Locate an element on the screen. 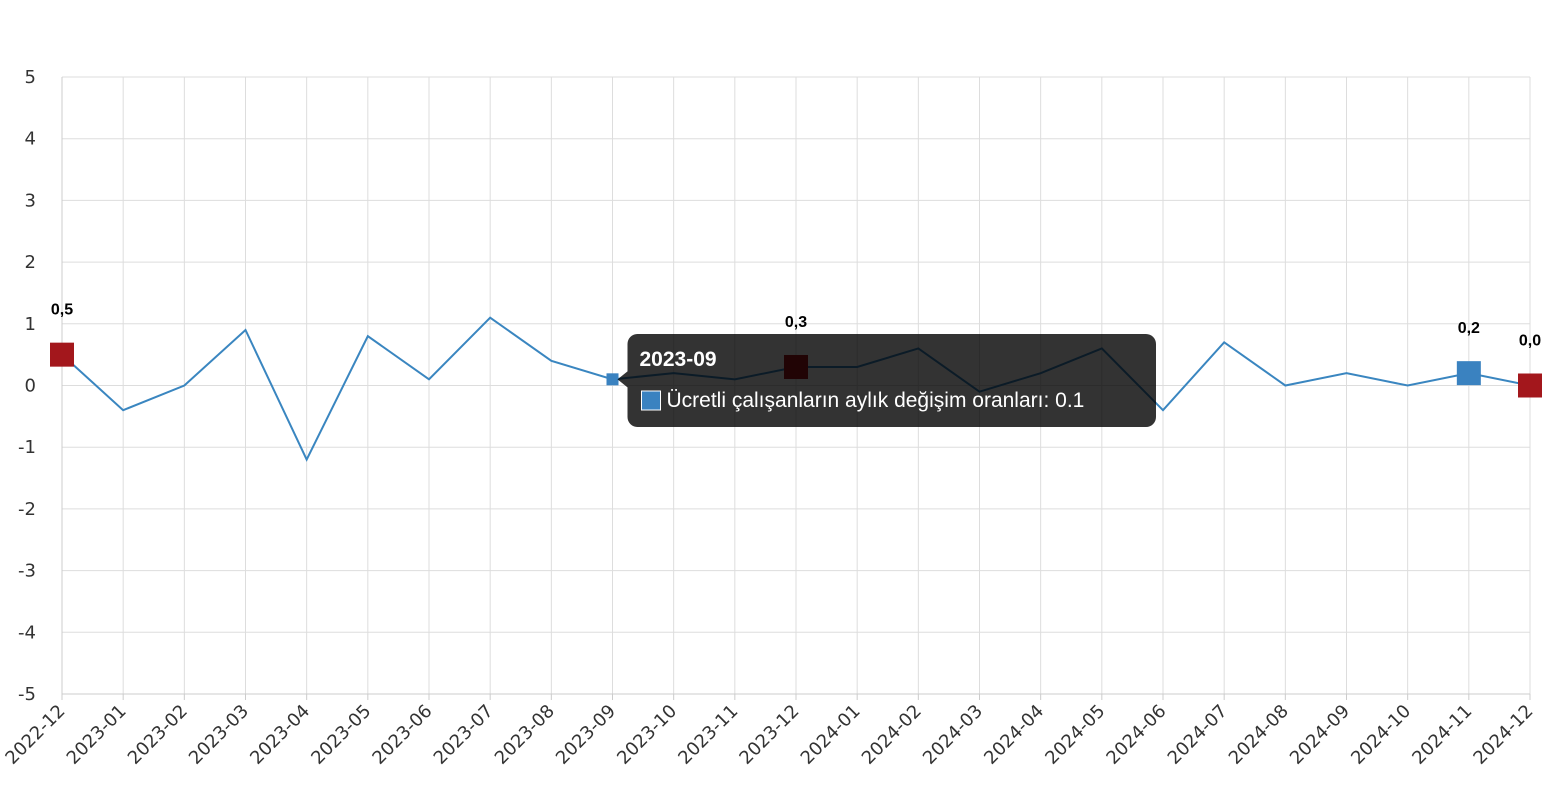  x-tick-label: 2023-06 is located at coordinates (402, 735).